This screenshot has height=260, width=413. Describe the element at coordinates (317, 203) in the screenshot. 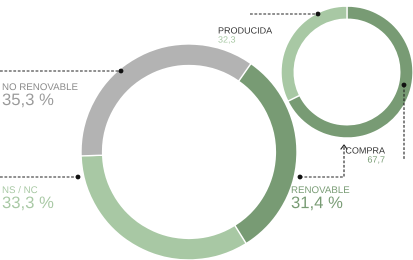

I see `data-label: 31,4 %` at that location.